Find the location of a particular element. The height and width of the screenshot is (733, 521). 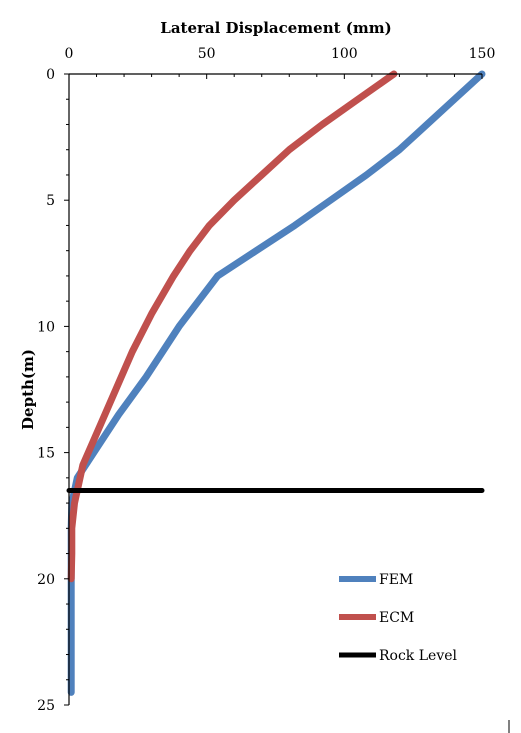

x-tick-label: 50 is located at coordinates (207, 54).